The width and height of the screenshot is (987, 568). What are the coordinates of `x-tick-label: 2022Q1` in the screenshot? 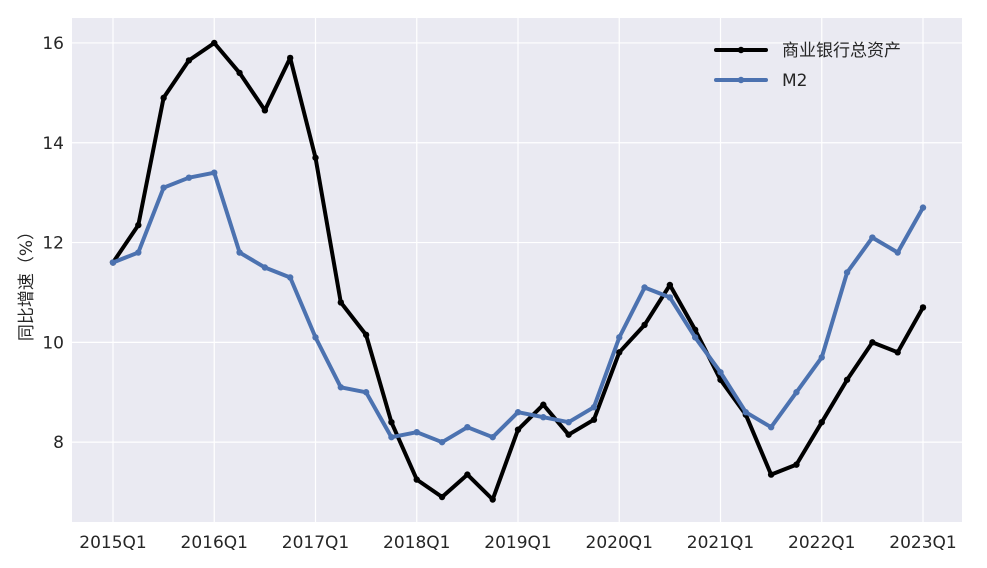 It's located at (821, 543).